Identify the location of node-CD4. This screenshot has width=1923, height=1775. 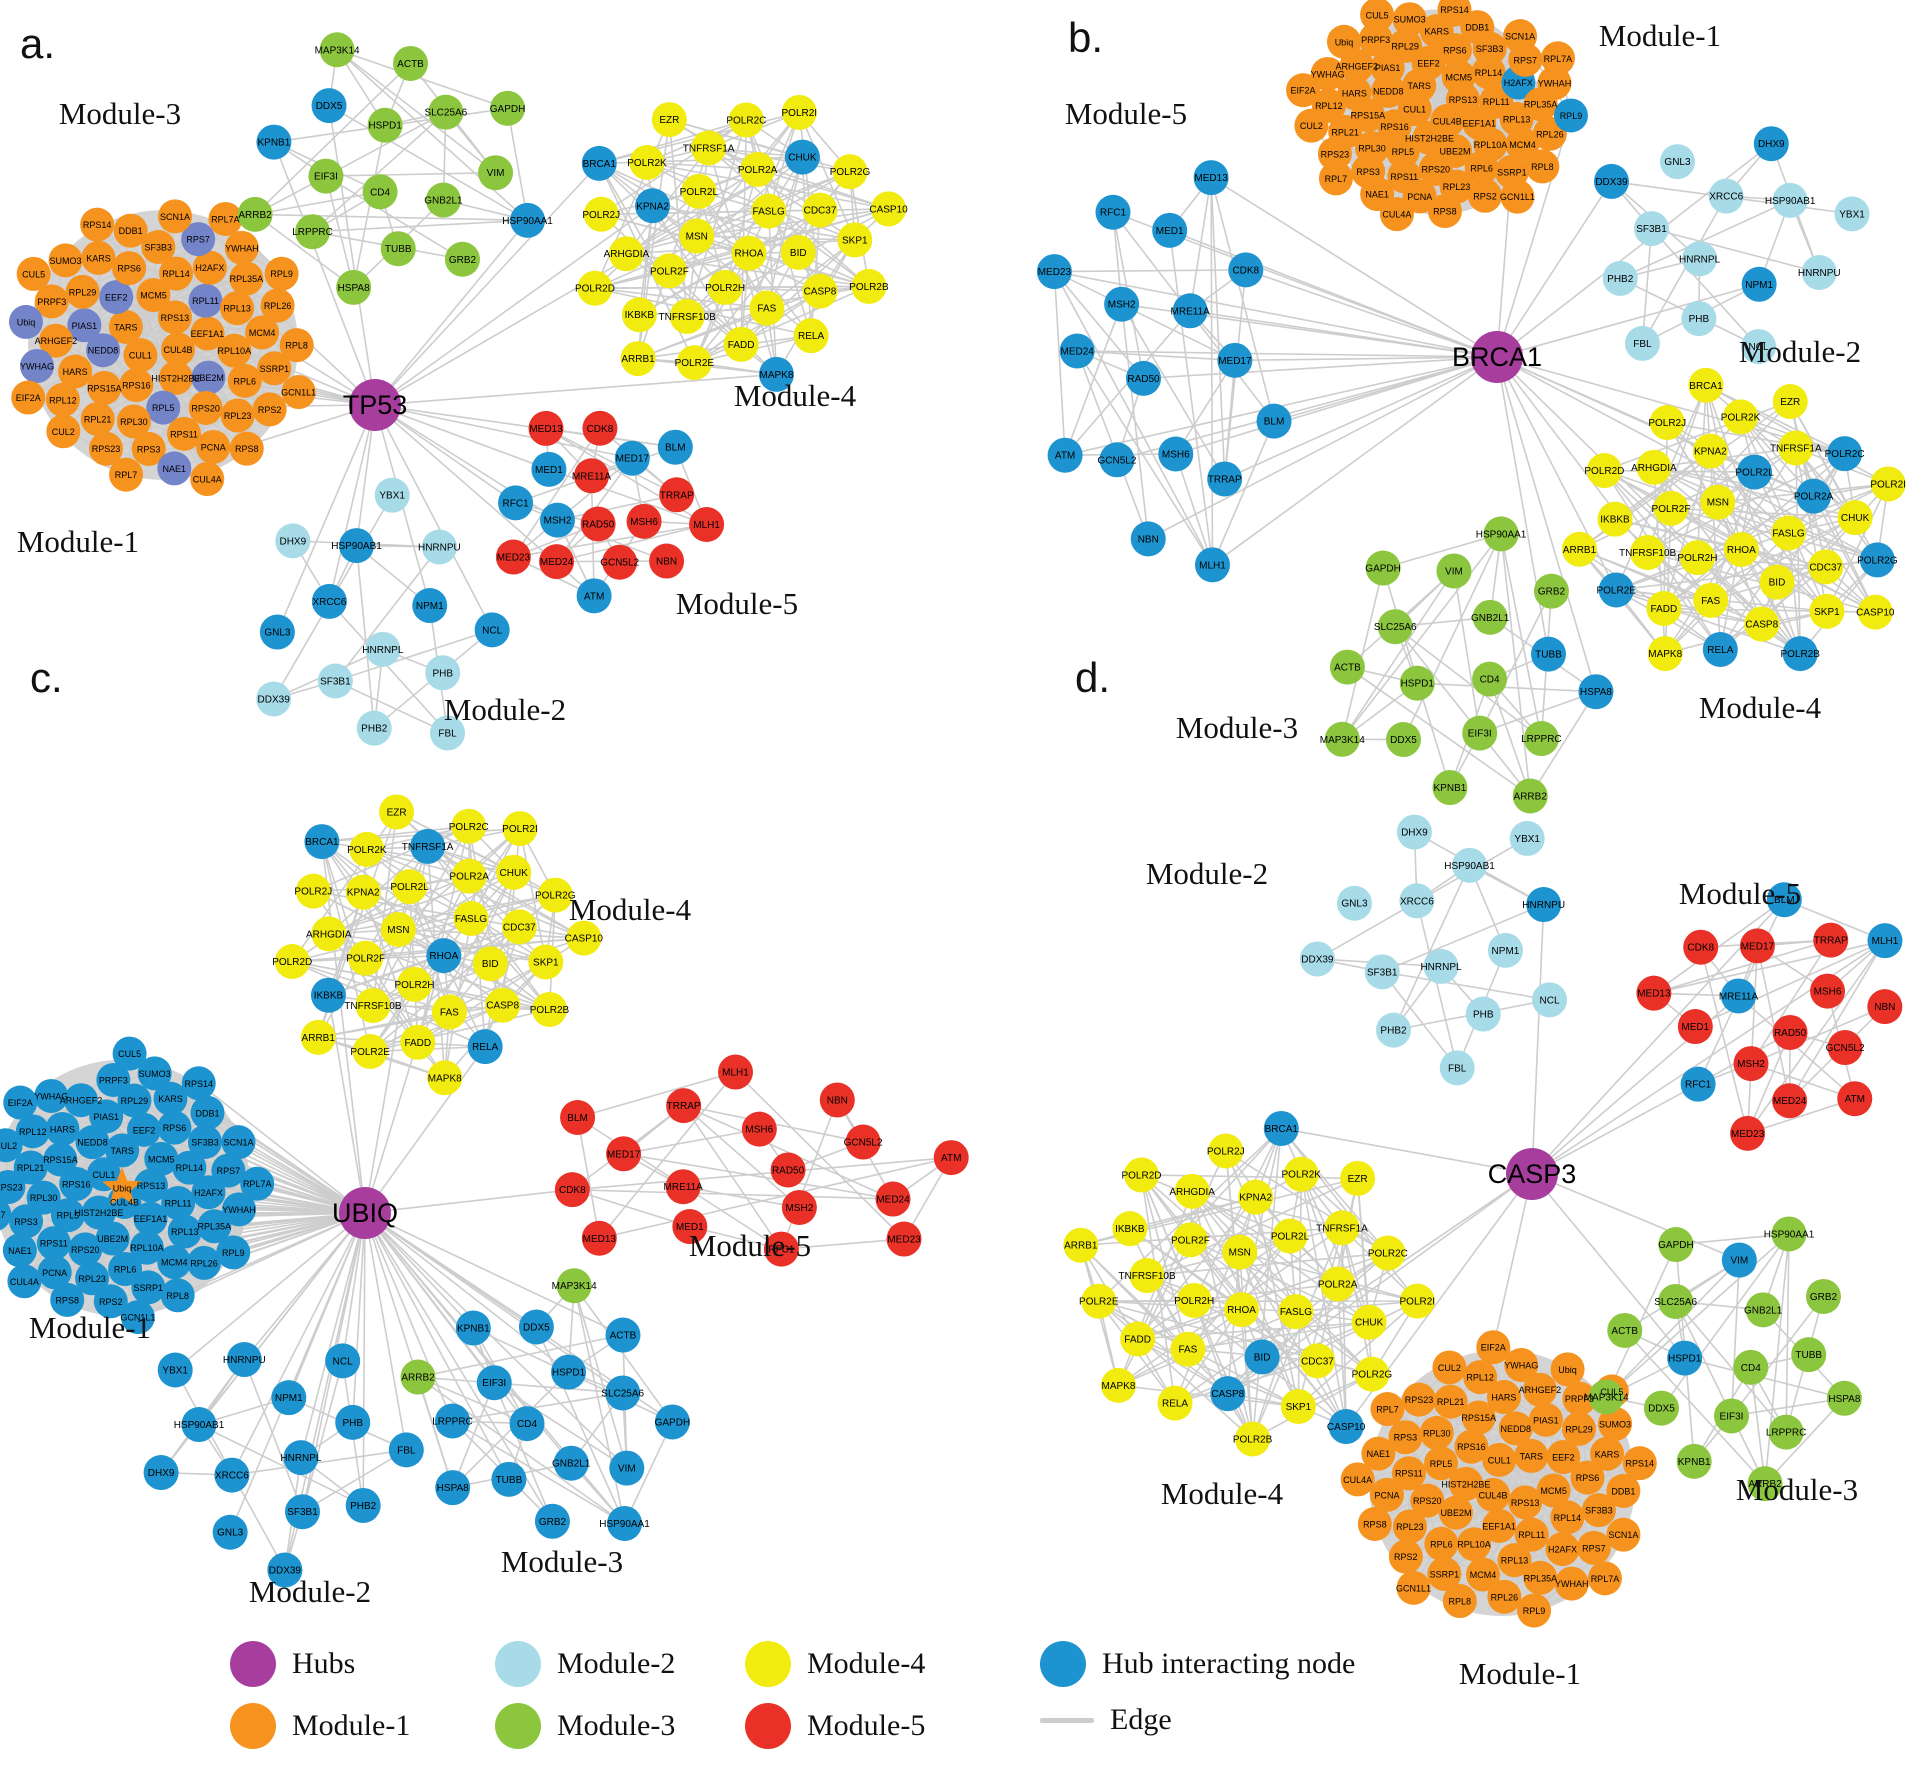
(527, 1424).